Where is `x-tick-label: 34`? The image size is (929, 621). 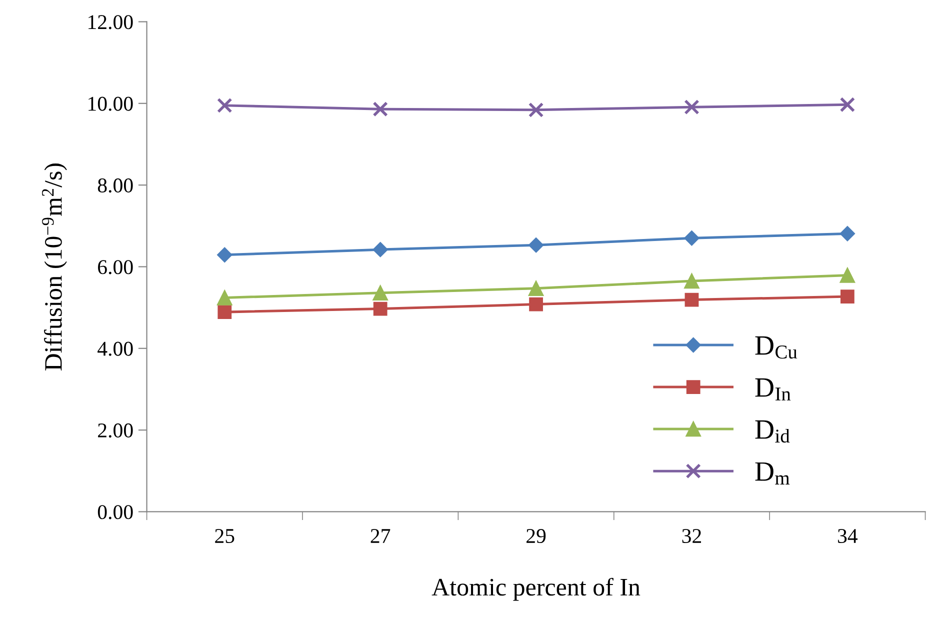
x-tick-label: 34 is located at coordinates (848, 536).